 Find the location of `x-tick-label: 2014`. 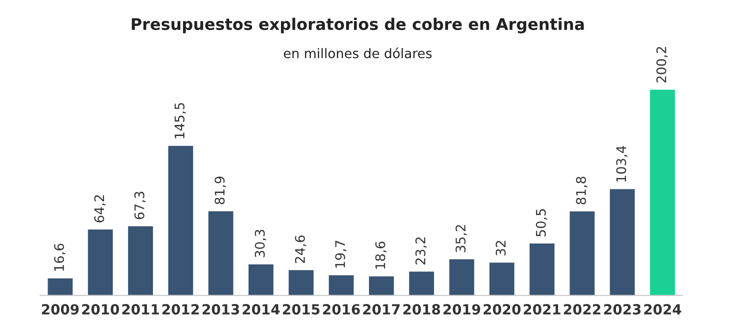

x-tick-label: 2014 is located at coordinates (261, 309).